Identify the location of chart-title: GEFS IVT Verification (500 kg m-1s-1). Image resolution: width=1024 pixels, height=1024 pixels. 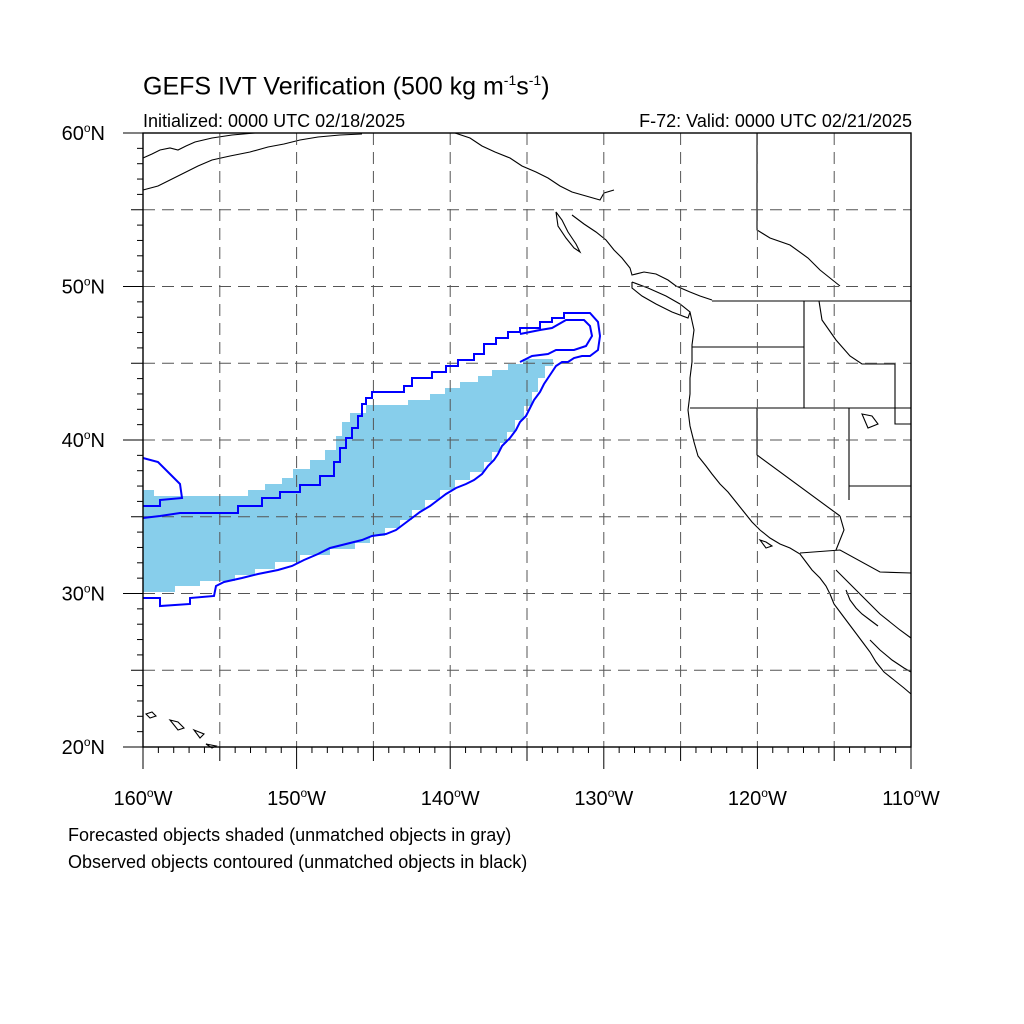
(346, 86).